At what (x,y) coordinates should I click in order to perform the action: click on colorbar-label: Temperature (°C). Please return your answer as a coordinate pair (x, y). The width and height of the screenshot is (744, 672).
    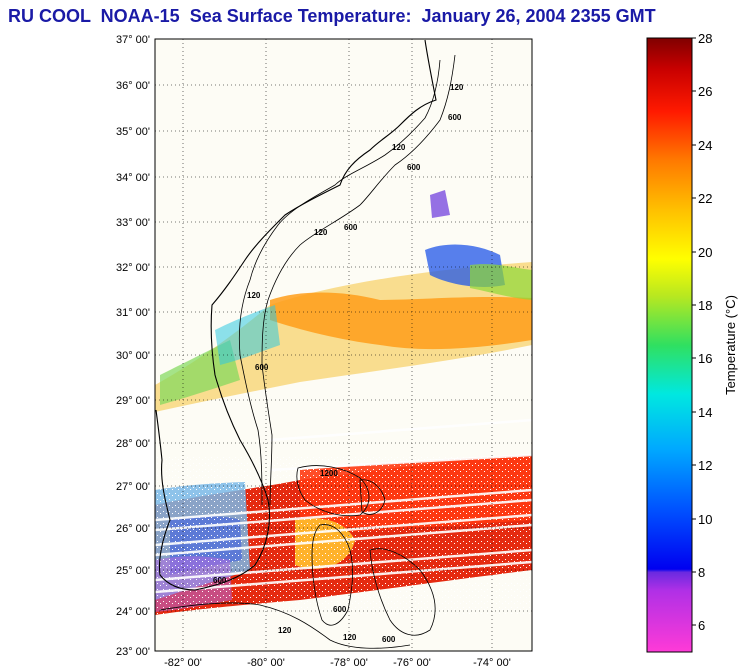
    Looking at the image, I should click on (730, 345).